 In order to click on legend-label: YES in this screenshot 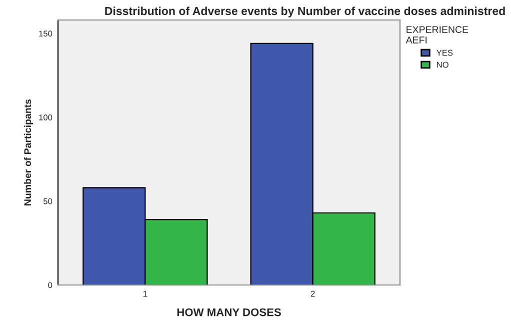, I will do `click(444, 53)`.